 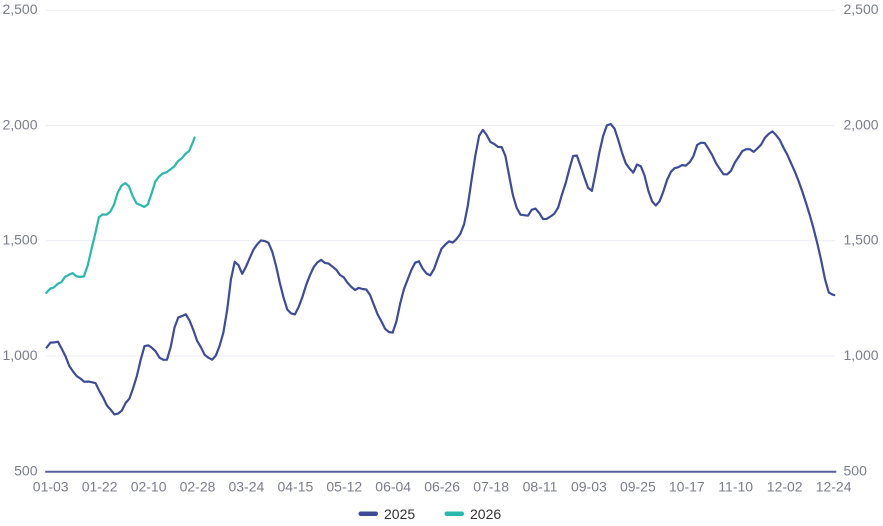 What do you see at coordinates (246, 486) in the screenshot?
I see `svg-text: 03-24` at bounding box center [246, 486].